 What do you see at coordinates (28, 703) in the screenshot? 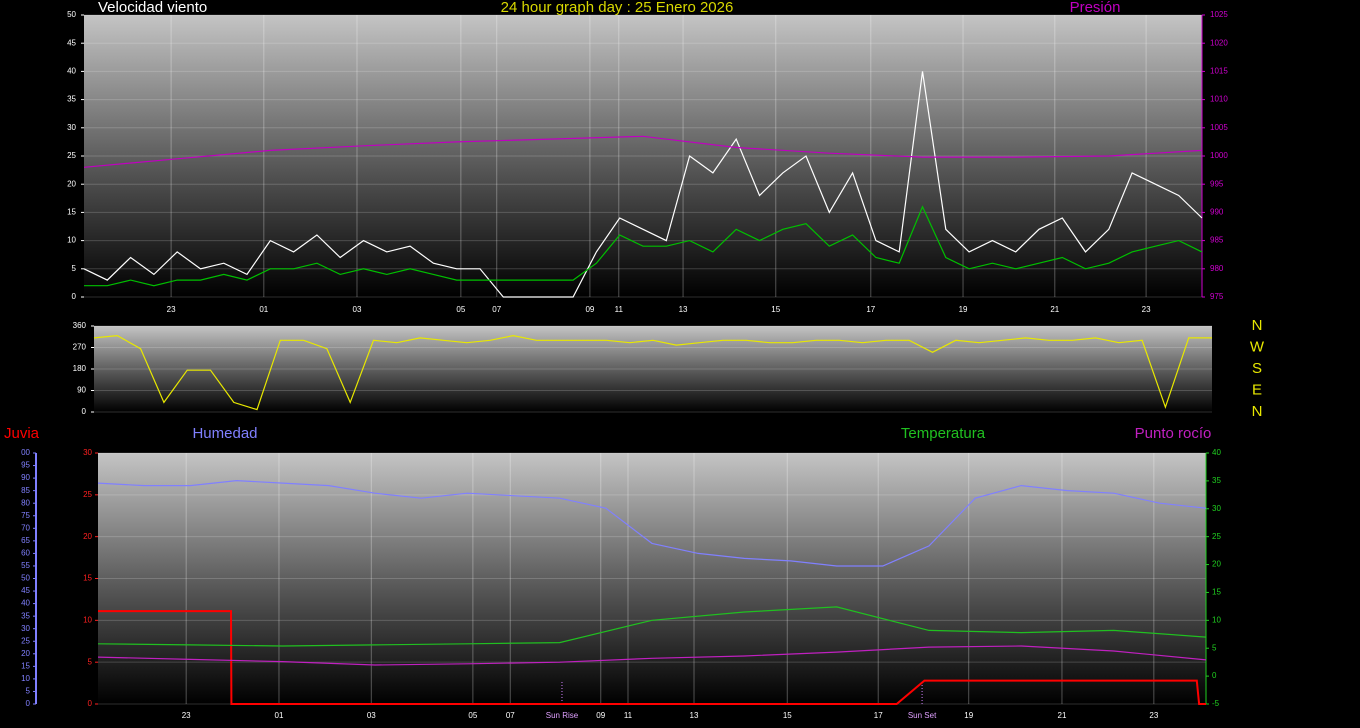
I see `y3-tick-label: 0` at bounding box center [28, 703].